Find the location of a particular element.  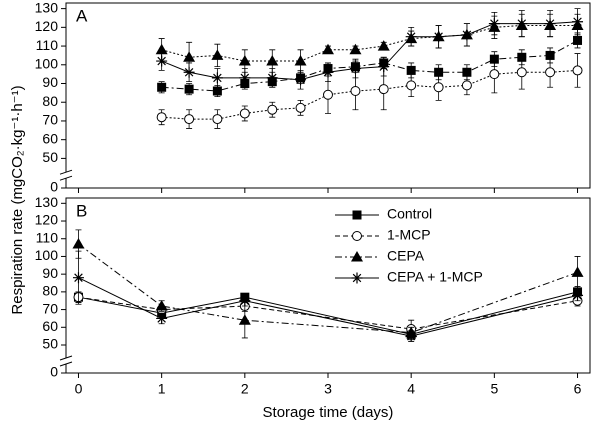

y-axis-label: Respiration rate (mgCO₂·kg⁻¹·h⁻¹) is located at coordinates (17, 199).